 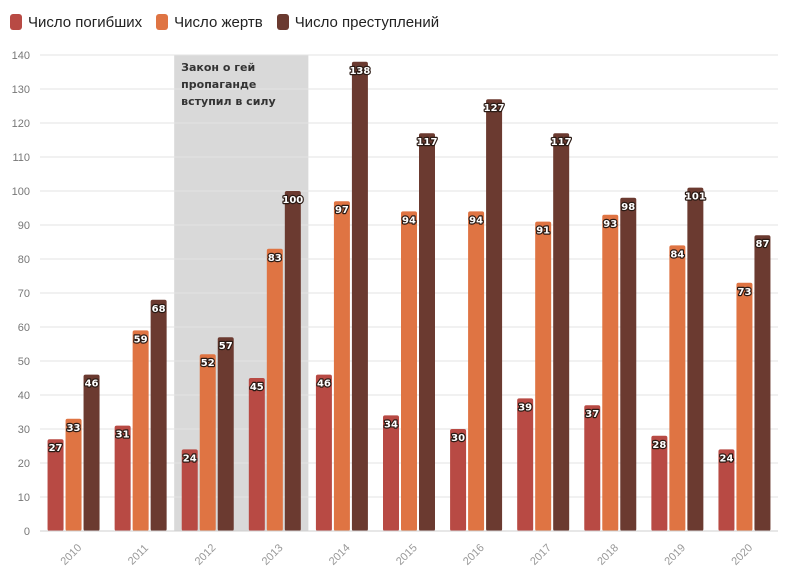 What do you see at coordinates (218, 22) in the screenshot?
I see `legend-label: Число жертв` at bounding box center [218, 22].